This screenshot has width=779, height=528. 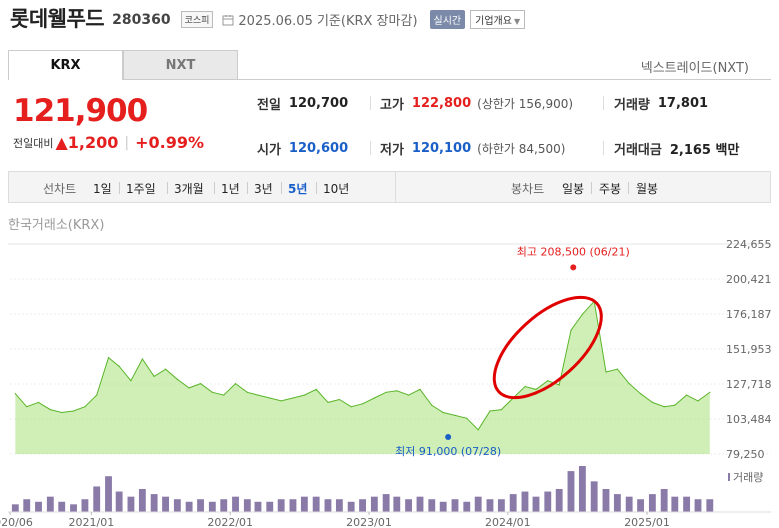 What do you see at coordinates (170, 142) in the screenshot?
I see `change-percent: +0.99%` at bounding box center [170, 142].